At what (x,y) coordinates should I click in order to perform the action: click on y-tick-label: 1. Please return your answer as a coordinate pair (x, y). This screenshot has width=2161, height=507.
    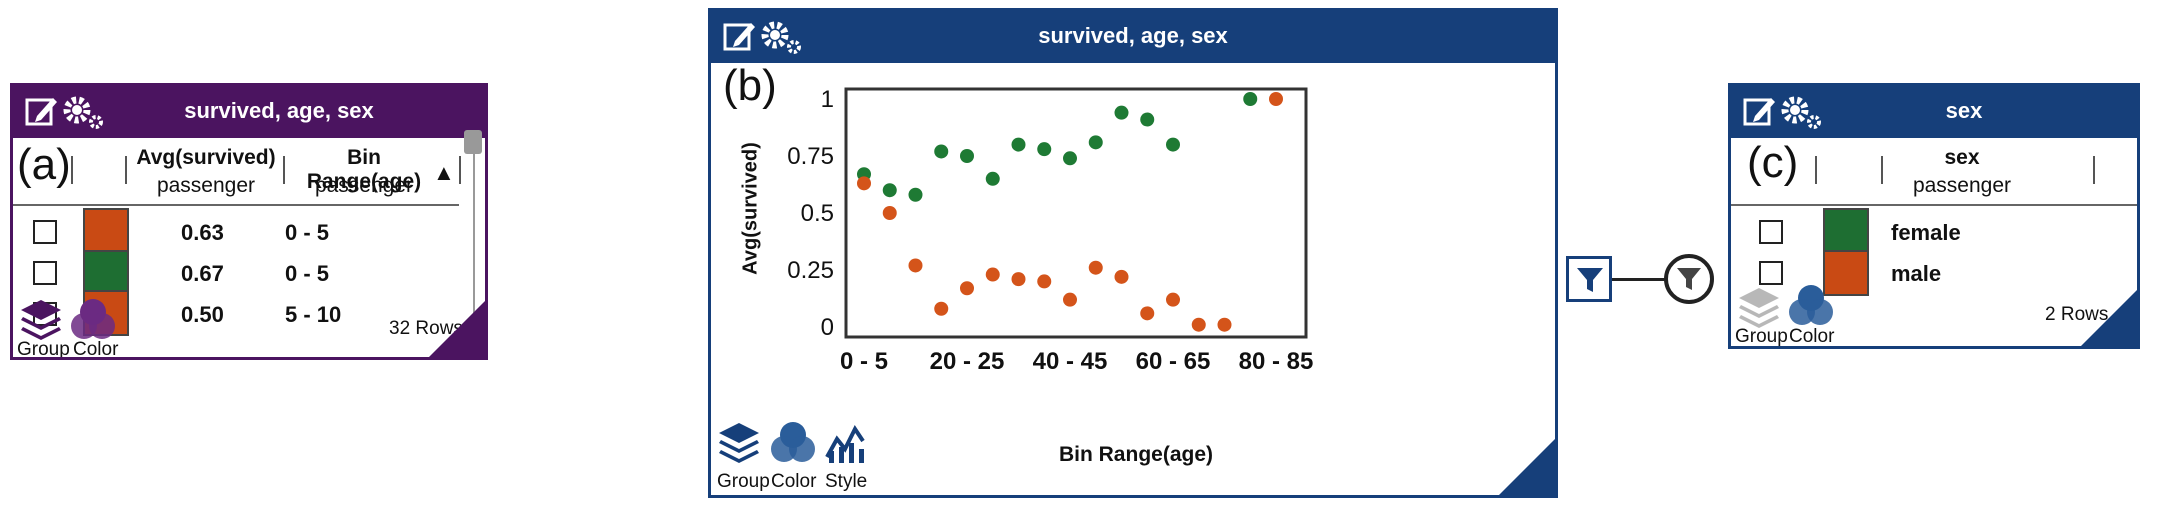
    Looking at the image, I should click on (827, 99).